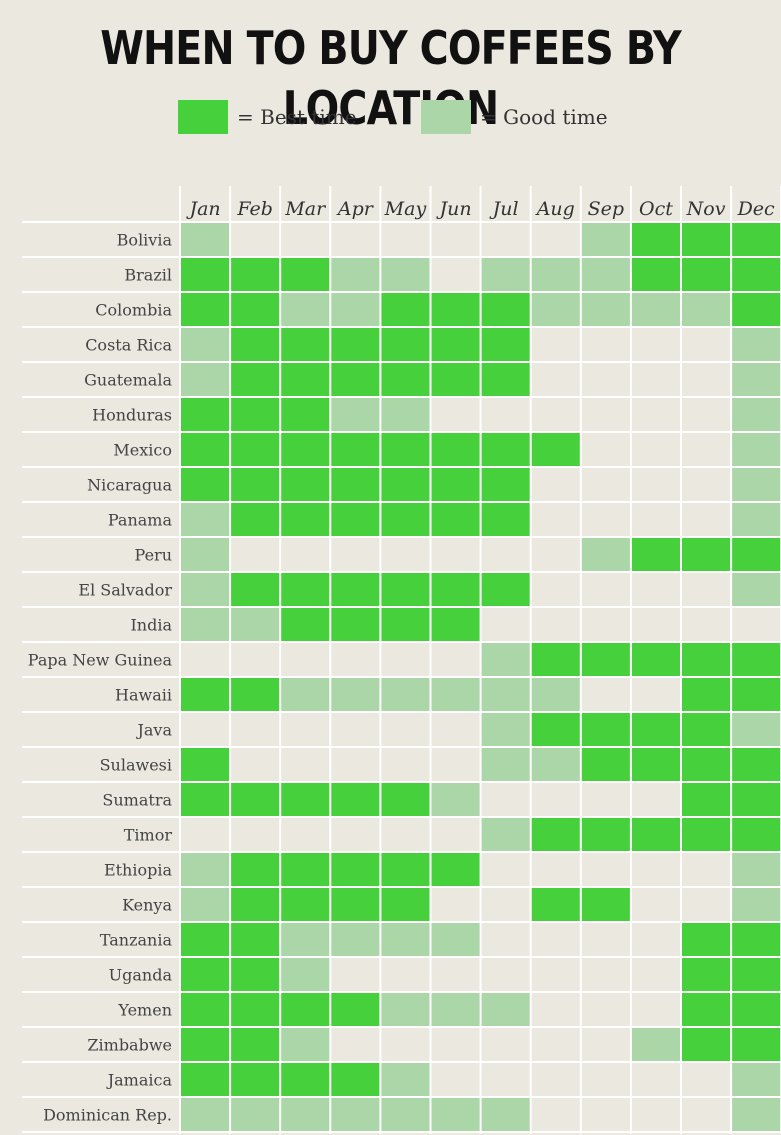 Image resolution: width=781 pixels, height=1135 pixels. Describe the element at coordinates (756, 344) in the screenshot. I see `cell-costa-rica-dec` at that location.